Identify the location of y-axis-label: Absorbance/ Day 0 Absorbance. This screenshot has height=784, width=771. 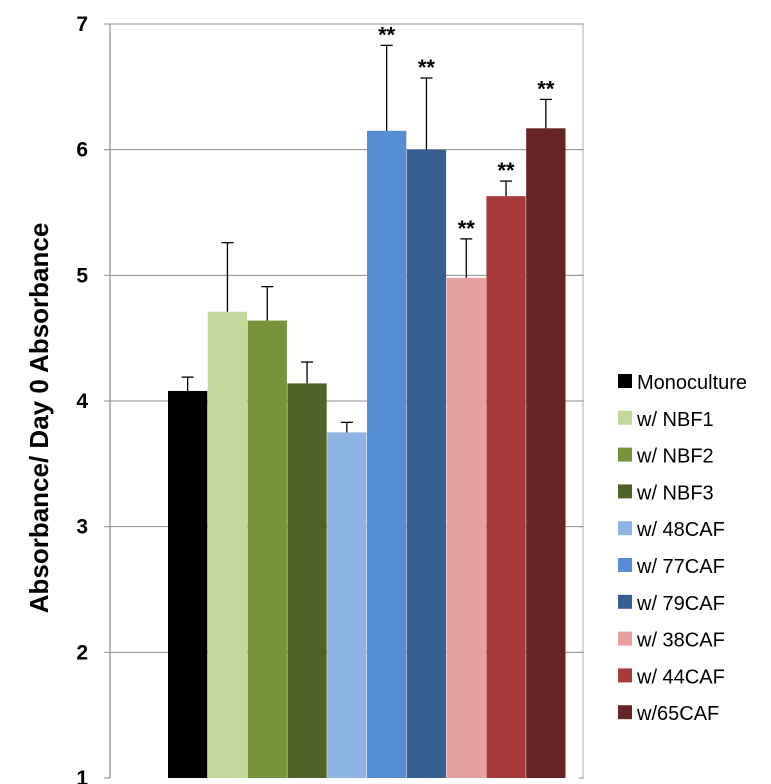
(39, 418).